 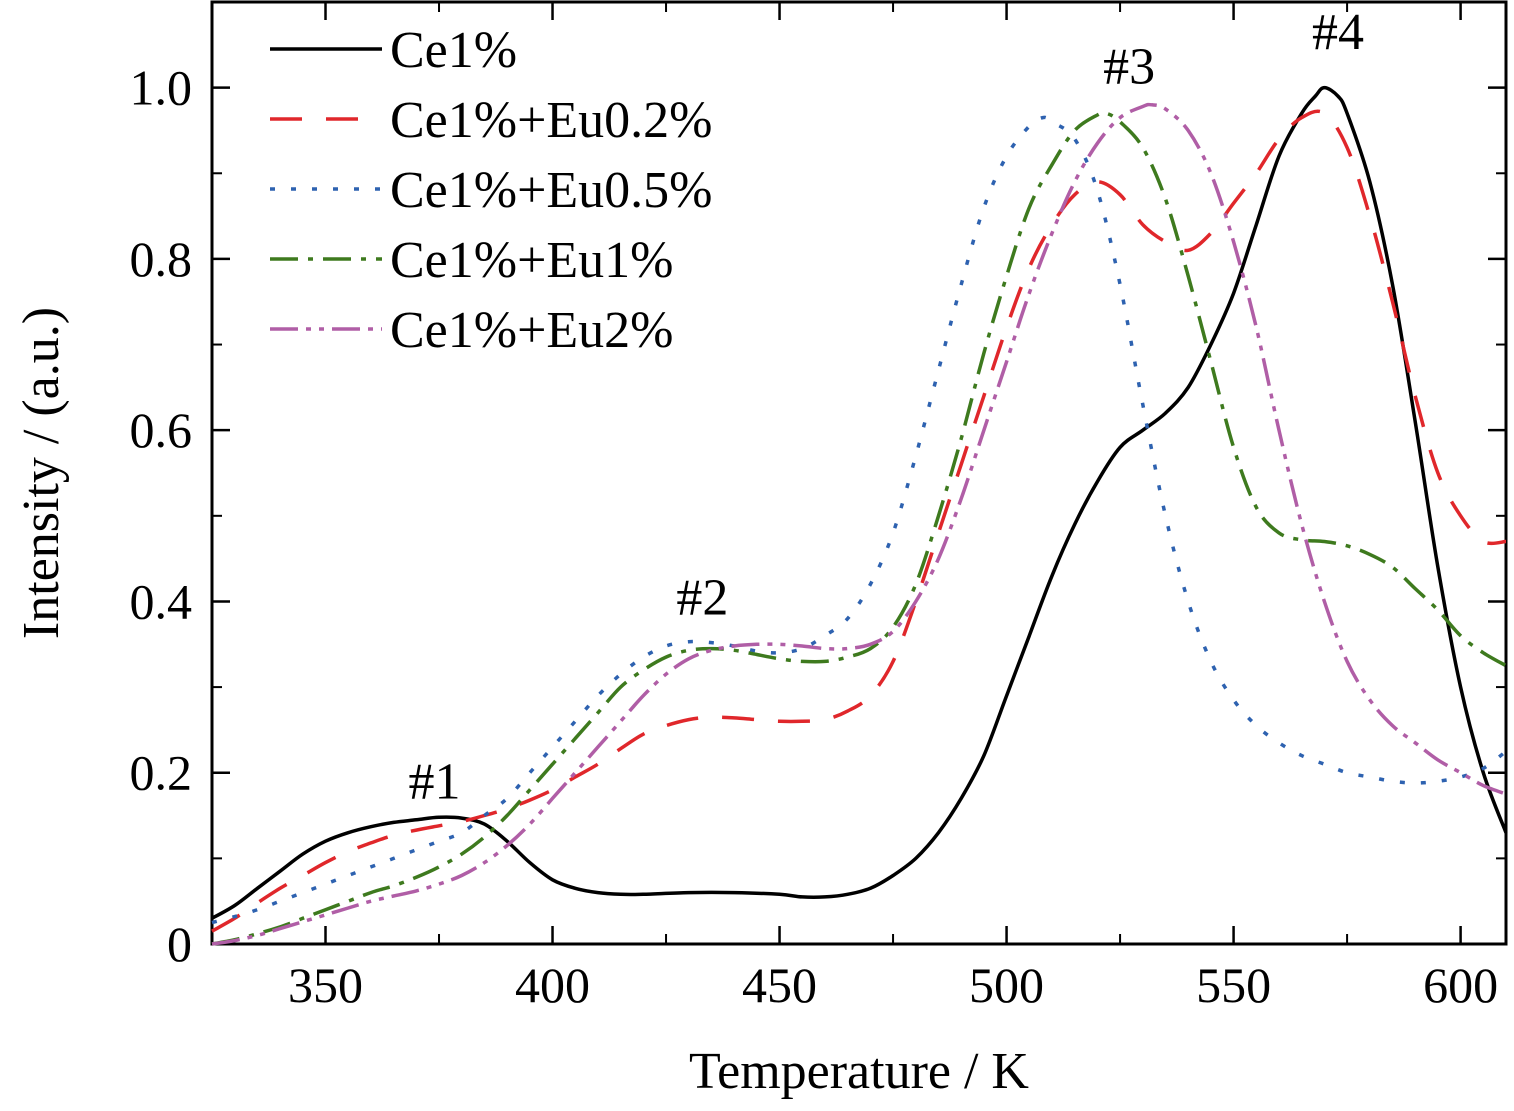 What do you see at coordinates (532, 260) in the screenshot?
I see `legend-label-4: Ce1%+Eu1%` at bounding box center [532, 260].